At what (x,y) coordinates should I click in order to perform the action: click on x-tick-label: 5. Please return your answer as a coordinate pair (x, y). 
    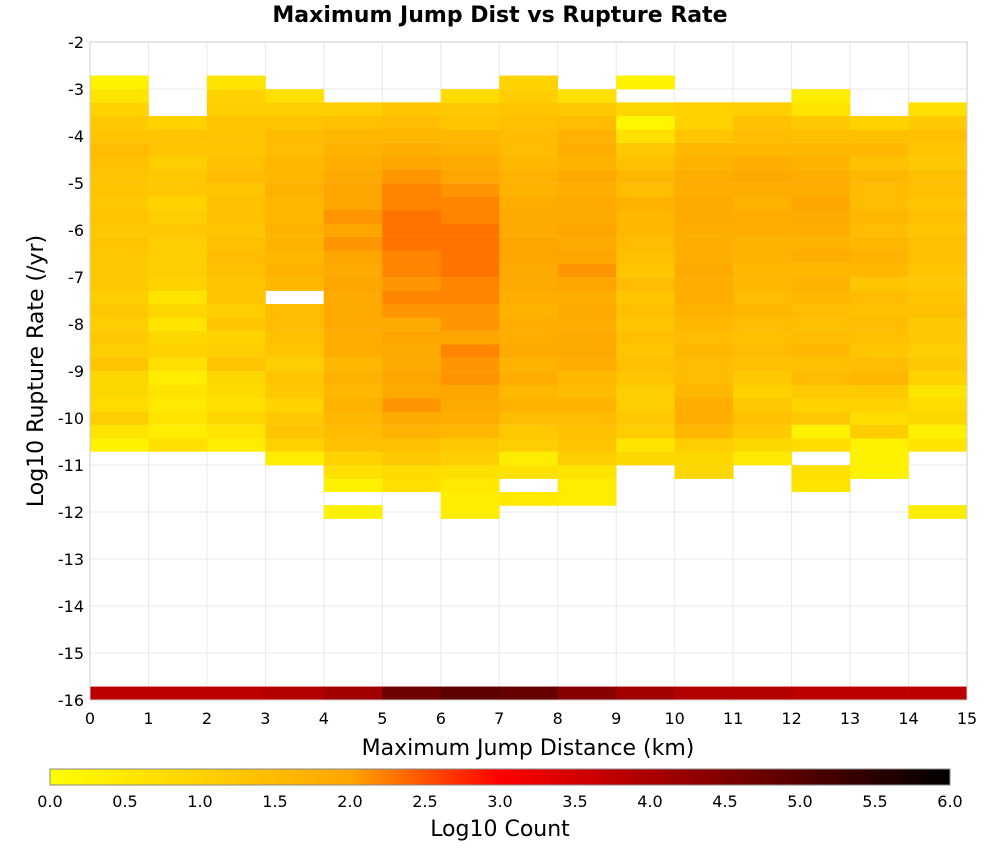
    Looking at the image, I should click on (382, 718).